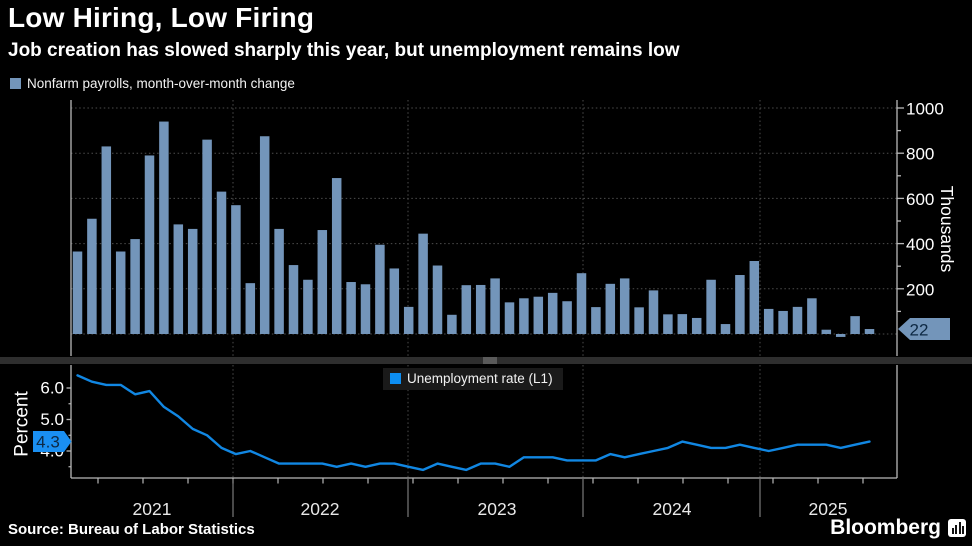  I want to click on right-axis-tick-label: 800, so click(920, 154).